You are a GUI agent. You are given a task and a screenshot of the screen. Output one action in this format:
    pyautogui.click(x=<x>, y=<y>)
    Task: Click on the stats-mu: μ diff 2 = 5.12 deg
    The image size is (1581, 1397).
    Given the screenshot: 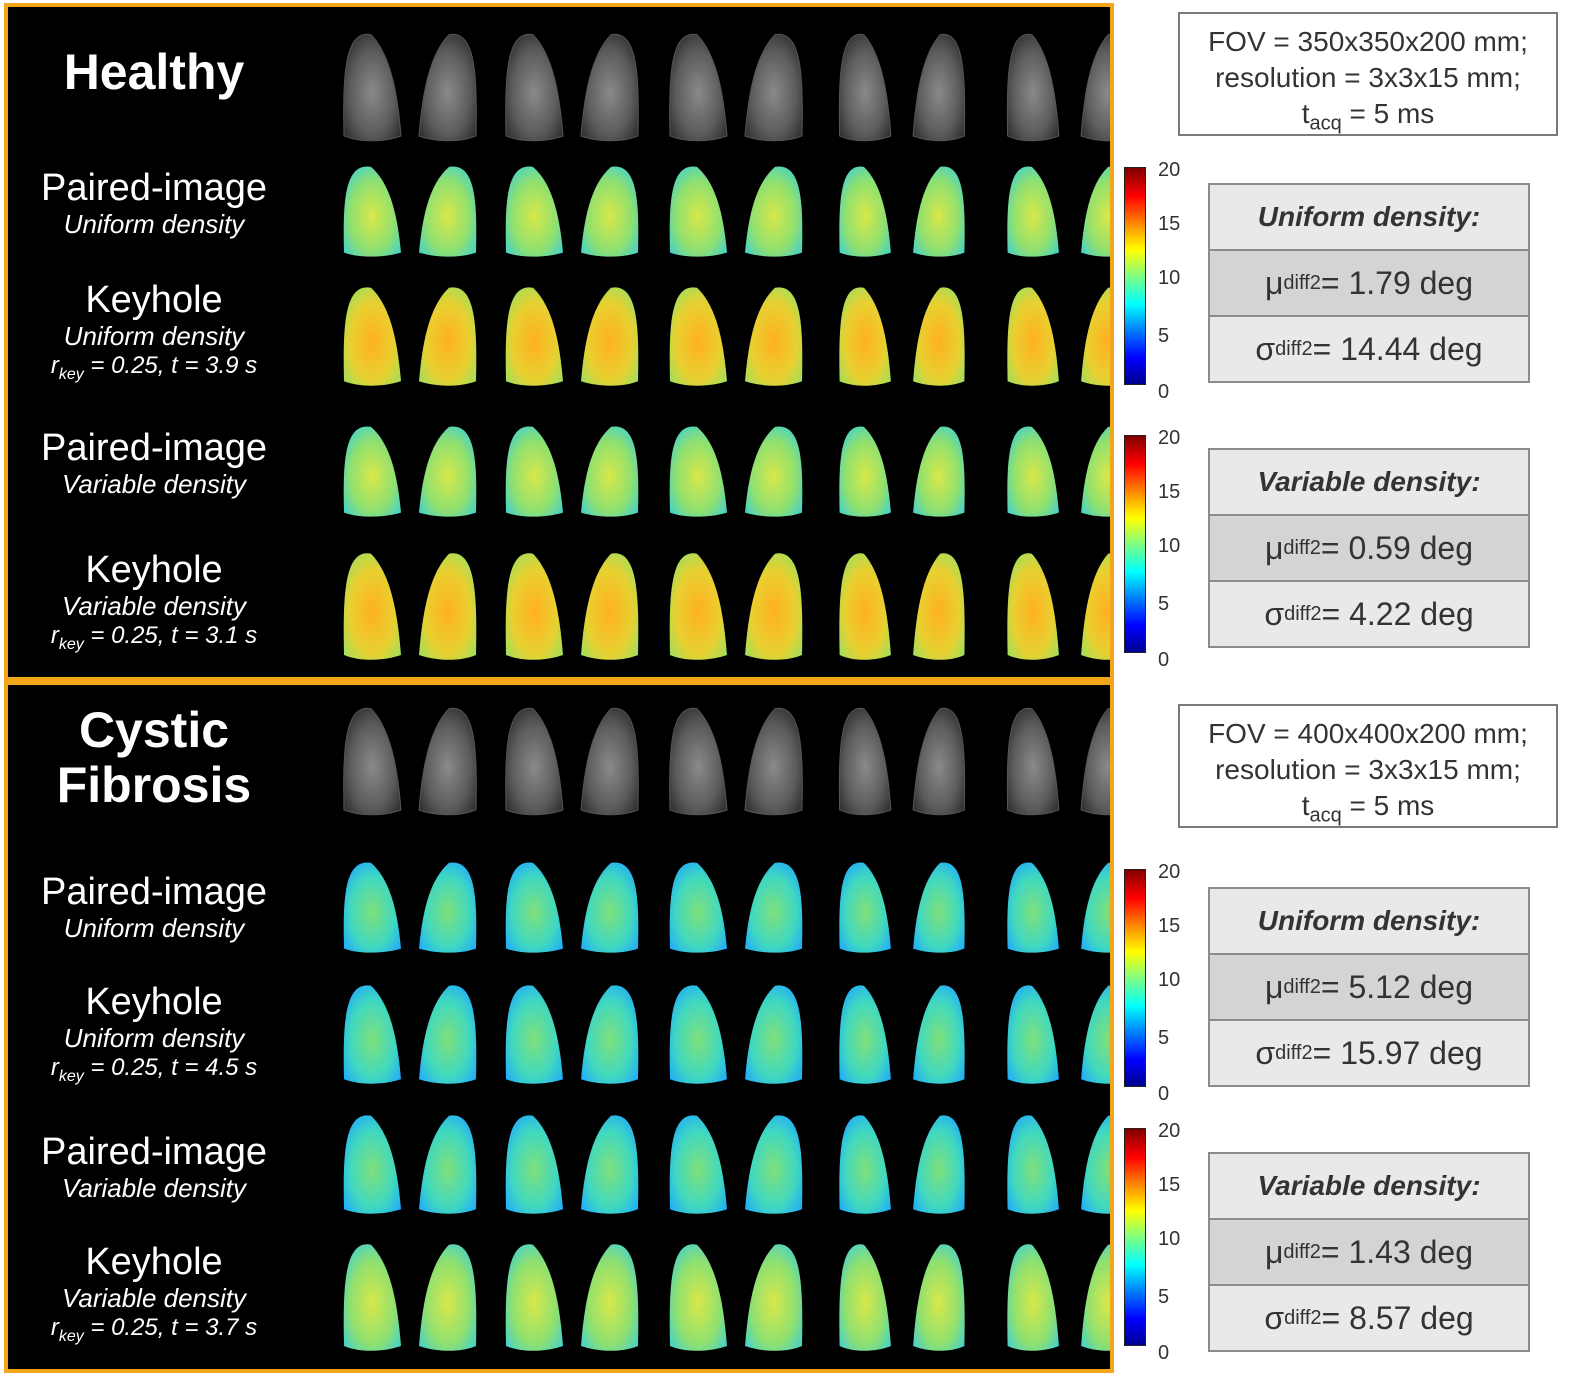 What is the action you would take?
    pyautogui.click(x=1369, y=987)
    